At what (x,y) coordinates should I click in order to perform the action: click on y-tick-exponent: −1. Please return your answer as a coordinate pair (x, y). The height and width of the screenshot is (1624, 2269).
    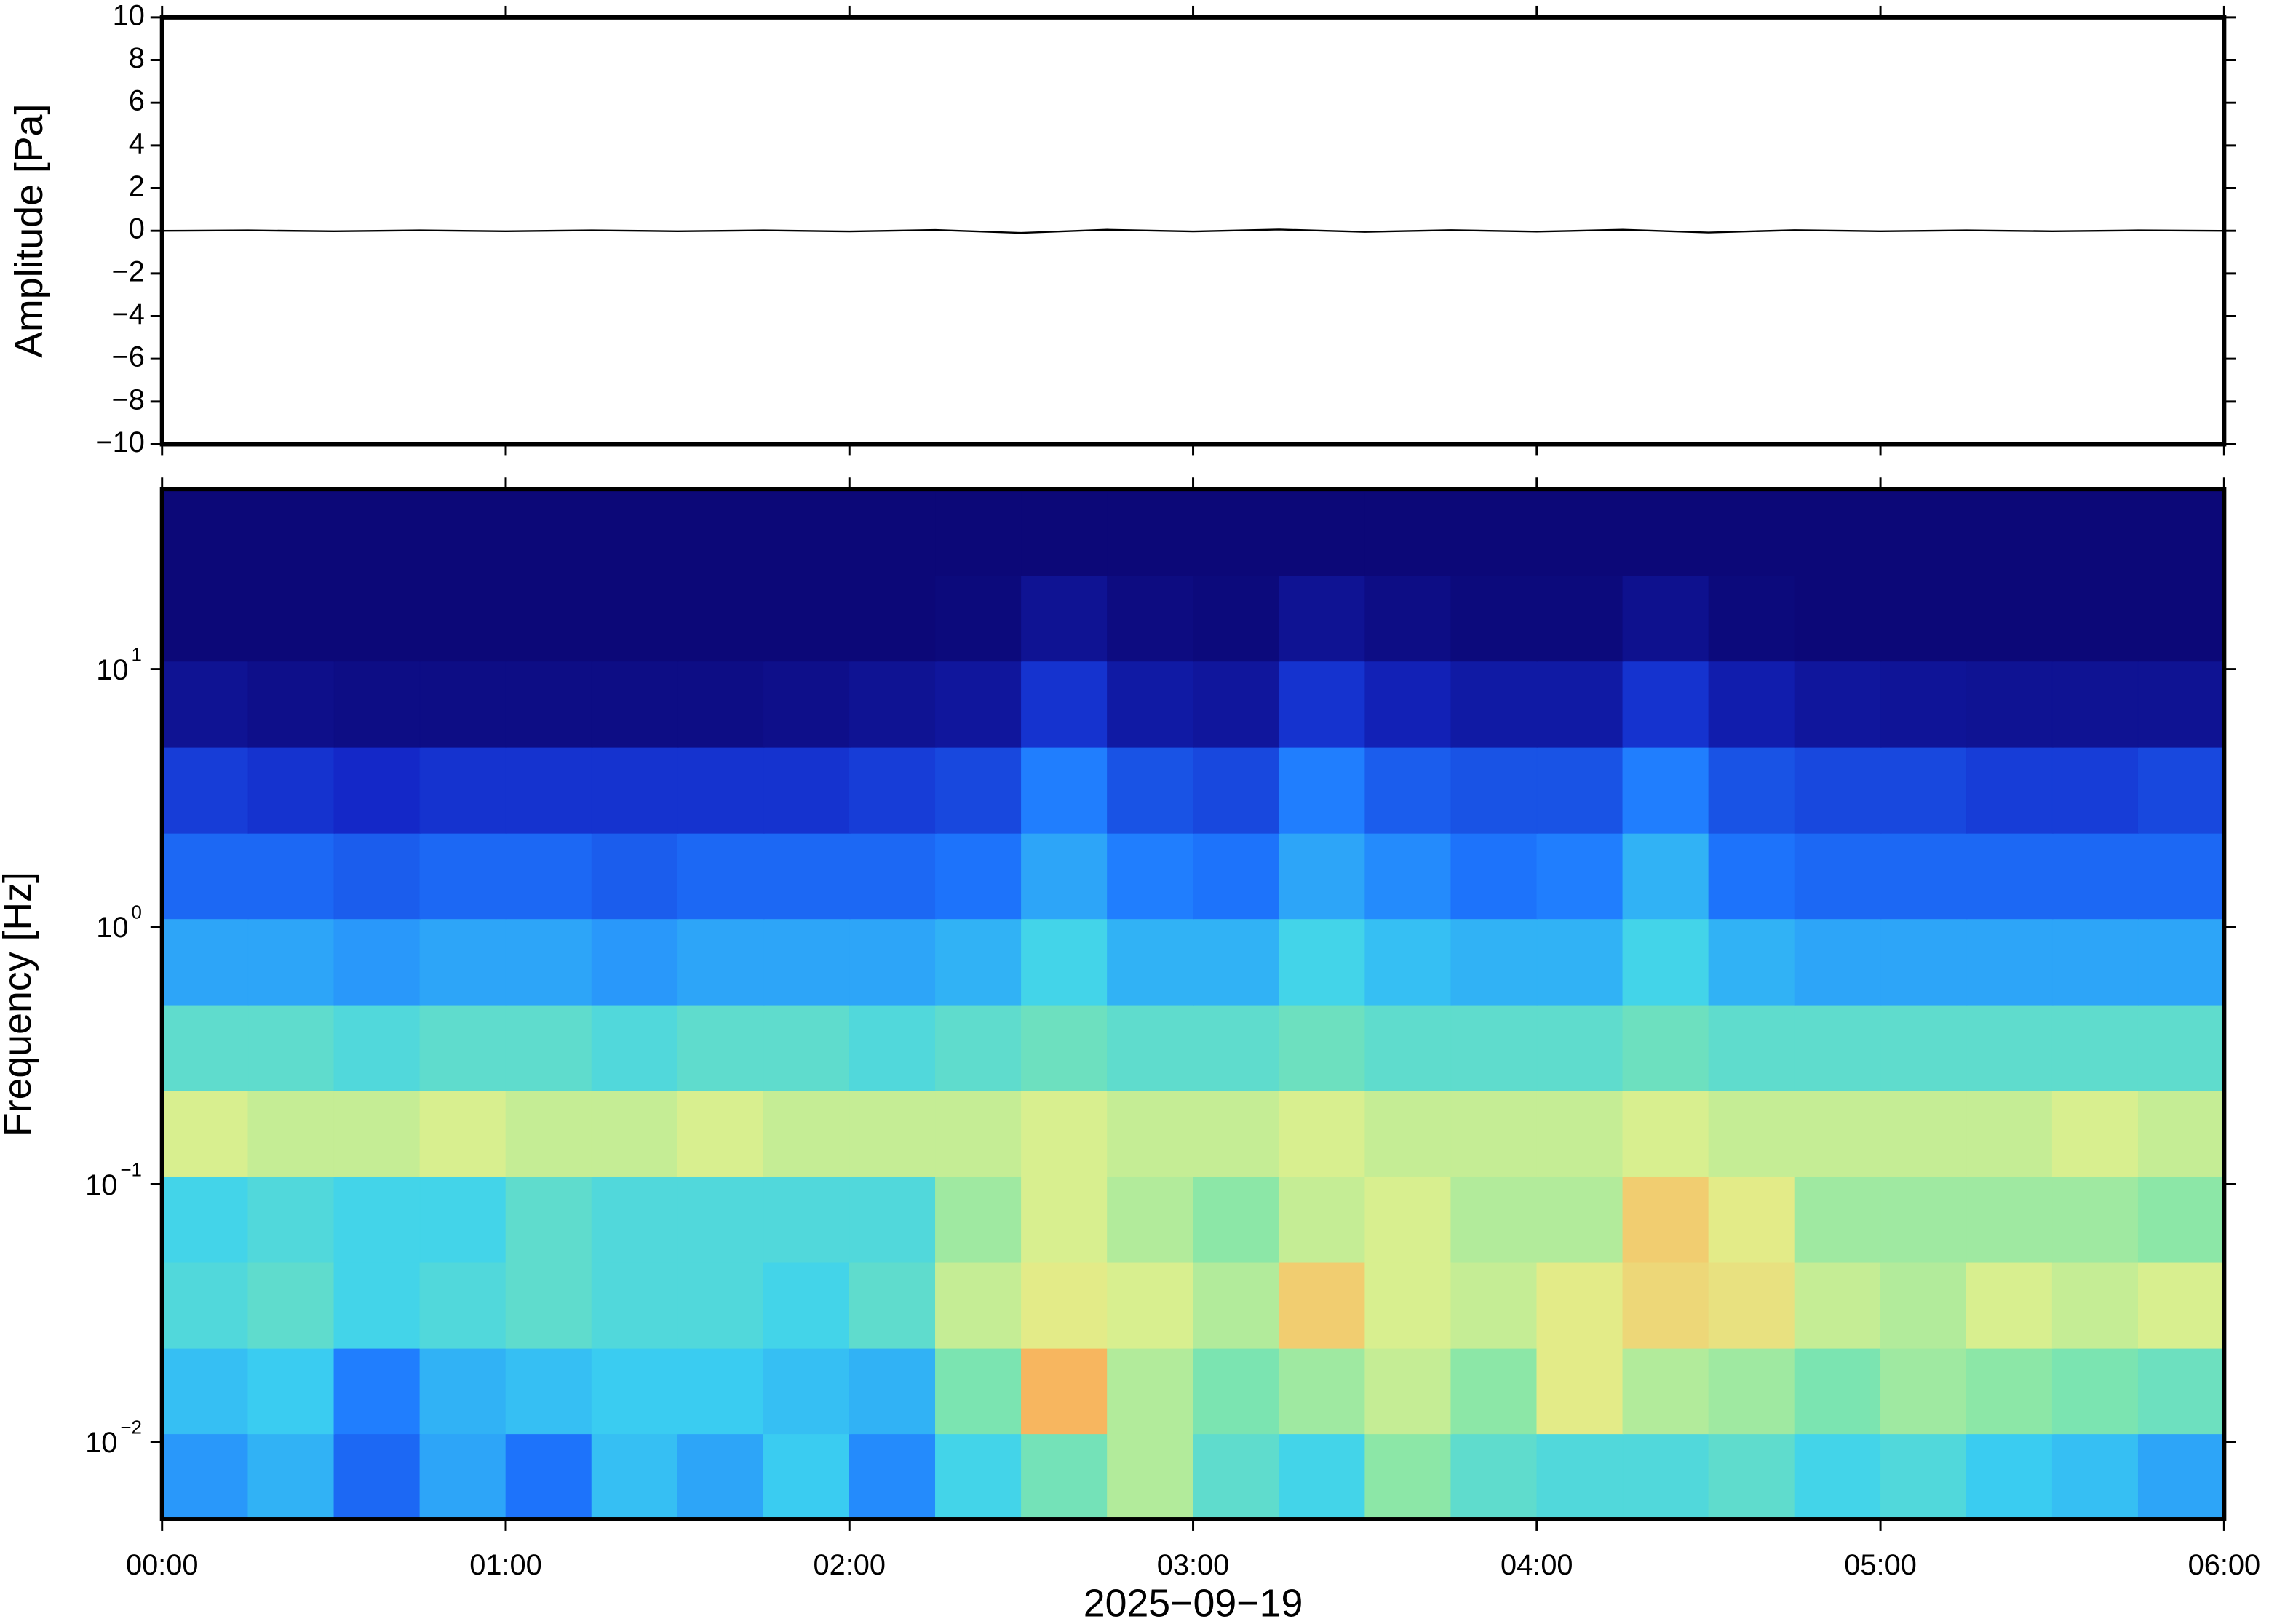
    Looking at the image, I should click on (130, 1170).